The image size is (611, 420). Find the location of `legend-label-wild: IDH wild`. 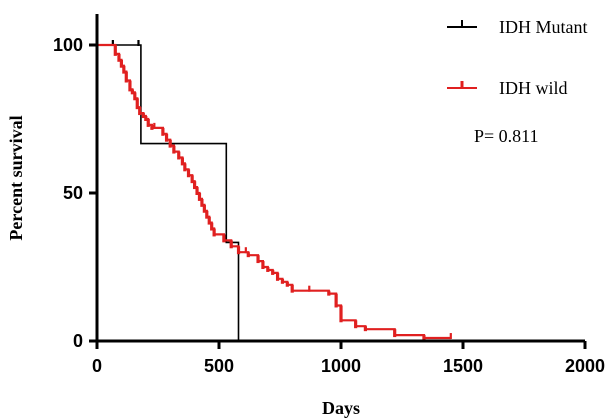

legend-label-wild: IDH wild is located at coordinates (533, 88).